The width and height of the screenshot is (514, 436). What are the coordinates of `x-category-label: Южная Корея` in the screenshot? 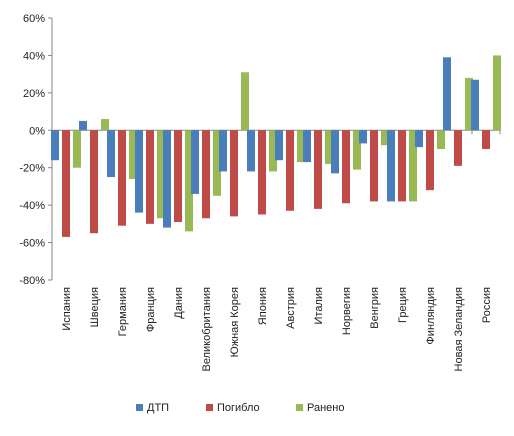 It's located at (235, 322).